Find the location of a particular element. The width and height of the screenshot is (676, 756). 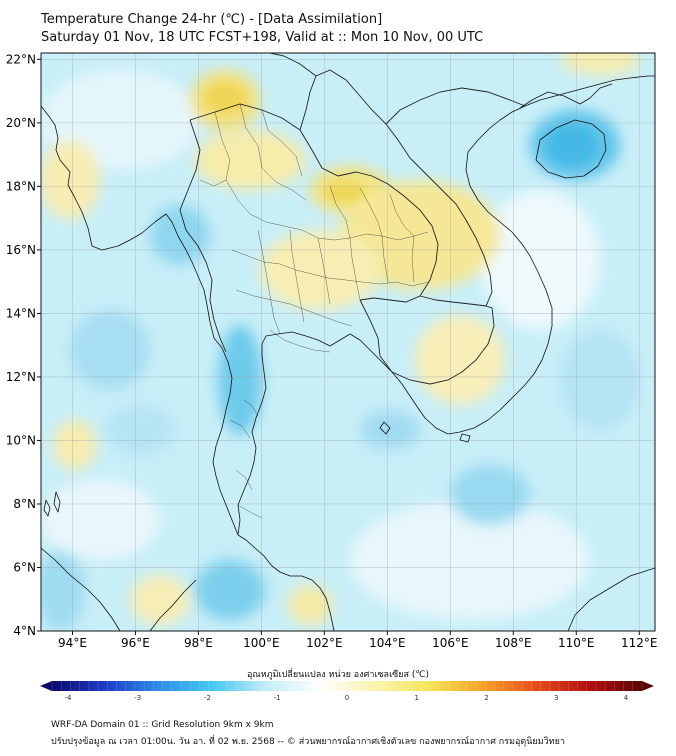

colorbar-max-arrow is located at coordinates (648, 686).